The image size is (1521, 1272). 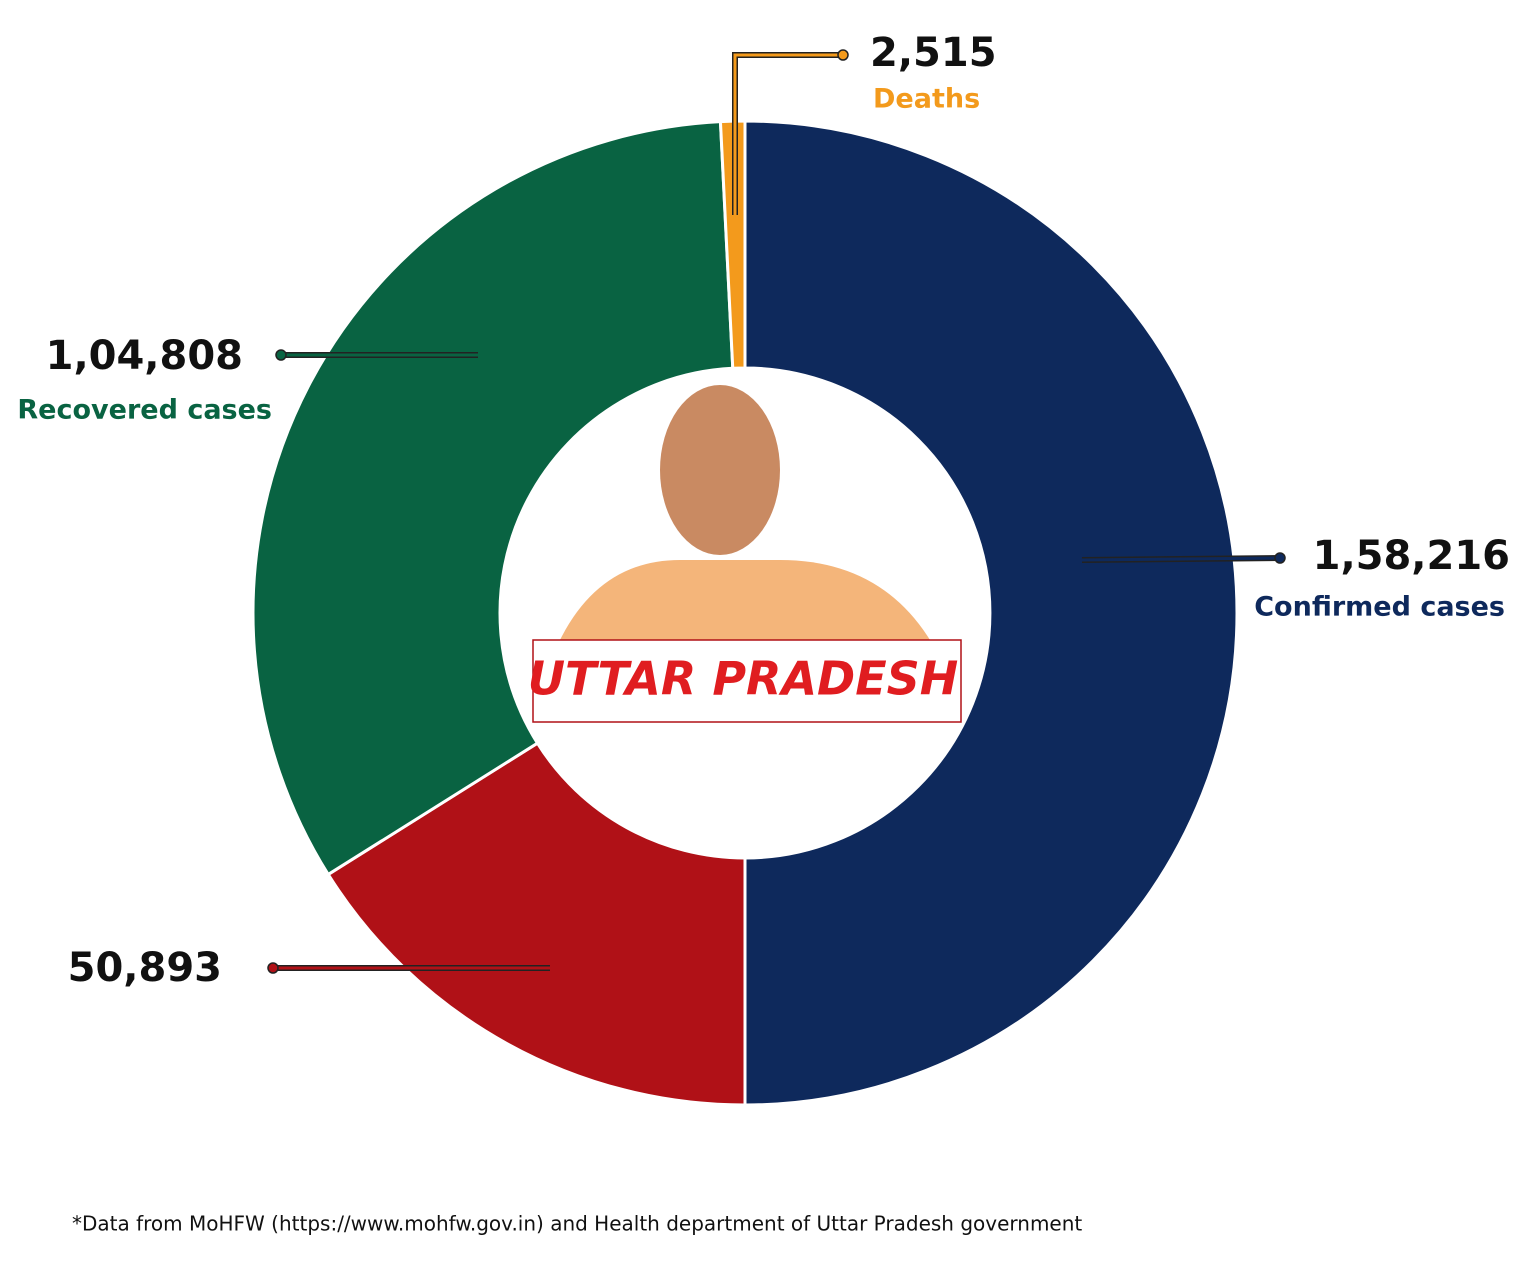 I want to click on category-label: Confirmed cases, so click(x=1379, y=607).